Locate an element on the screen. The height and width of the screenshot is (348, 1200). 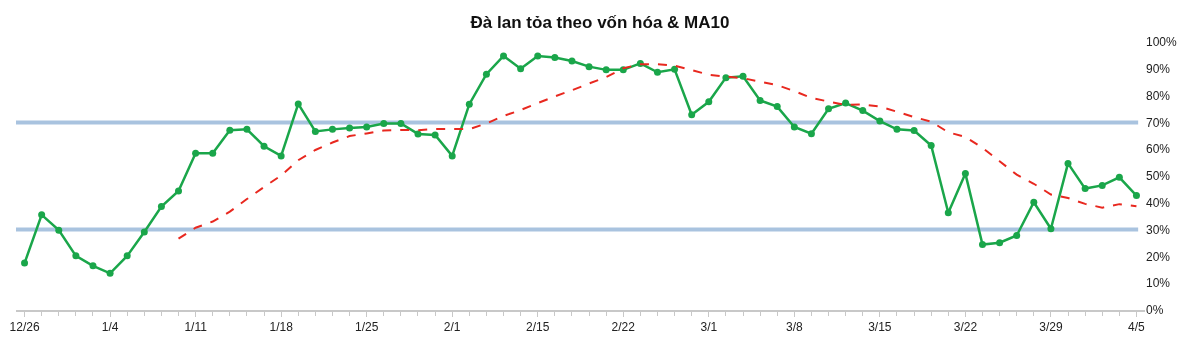
y-tick-label: 90% is located at coordinates (1158, 69).